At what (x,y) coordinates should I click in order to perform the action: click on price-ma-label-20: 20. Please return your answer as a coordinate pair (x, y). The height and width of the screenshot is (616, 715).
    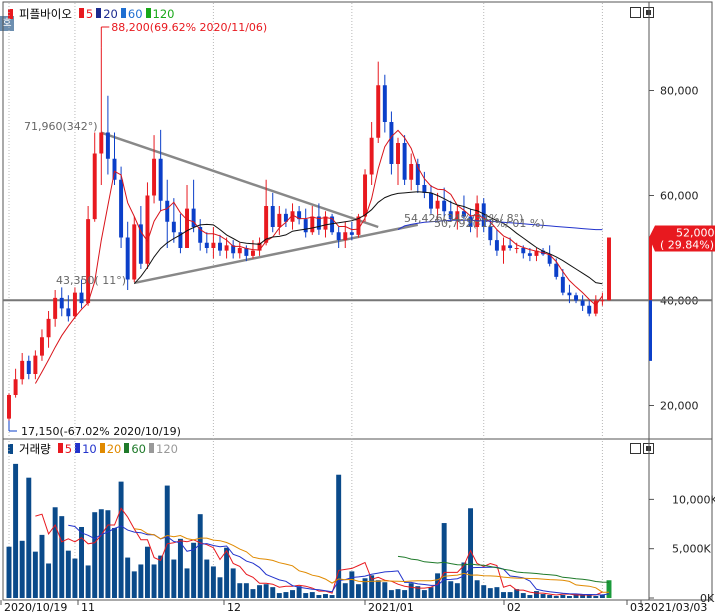
    Looking at the image, I should click on (110, 14).